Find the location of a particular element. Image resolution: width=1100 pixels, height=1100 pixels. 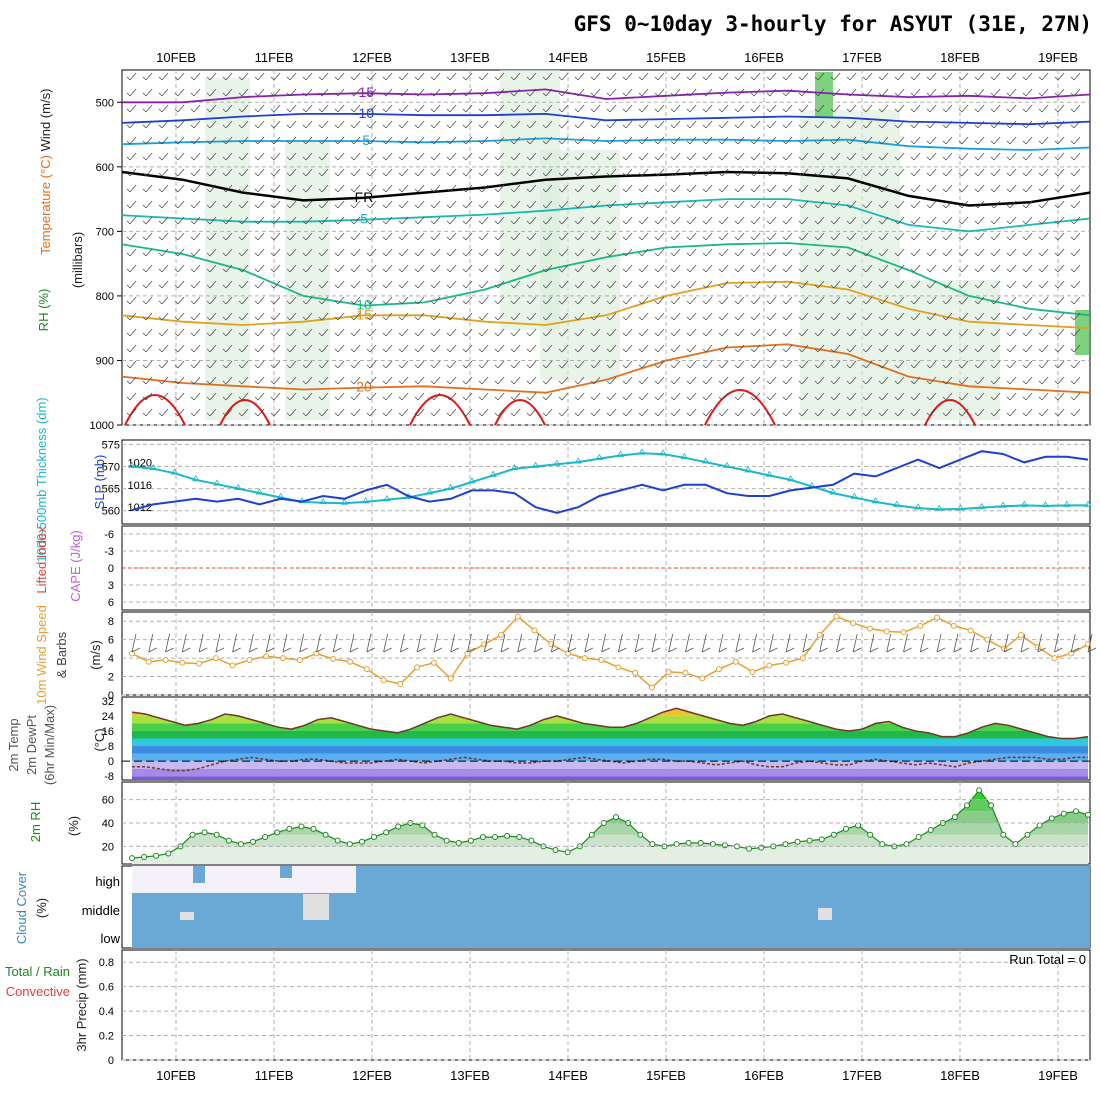

temp-band is located at coordinates (610, 757).